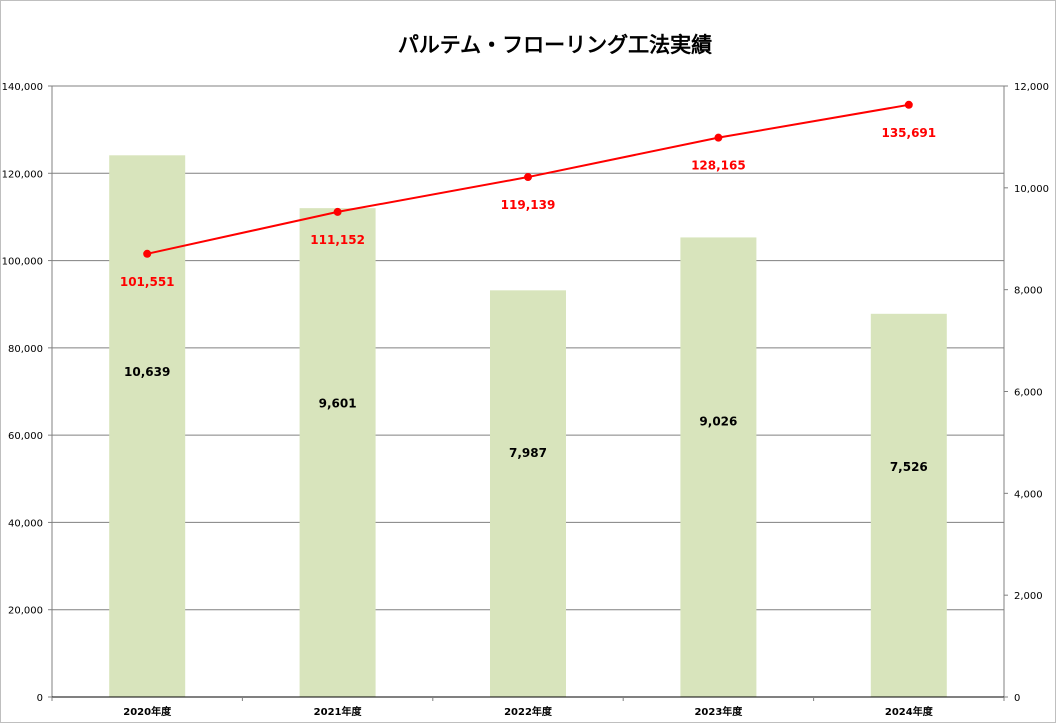 The height and width of the screenshot is (723, 1056). What do you see at coordinates (337, 240) in the screenshot?
I see `line-data-label: 111,152` at bounding box center [337, 240].